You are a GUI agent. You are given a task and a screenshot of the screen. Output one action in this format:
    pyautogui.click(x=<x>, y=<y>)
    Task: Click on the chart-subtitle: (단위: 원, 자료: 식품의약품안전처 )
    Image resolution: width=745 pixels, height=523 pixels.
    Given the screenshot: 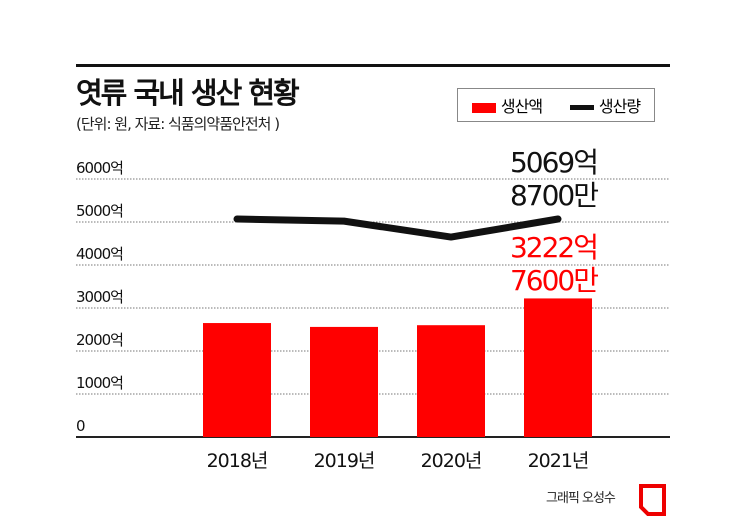 What is the action you would take?
    pyautogui.click(x=178, y=124)
    